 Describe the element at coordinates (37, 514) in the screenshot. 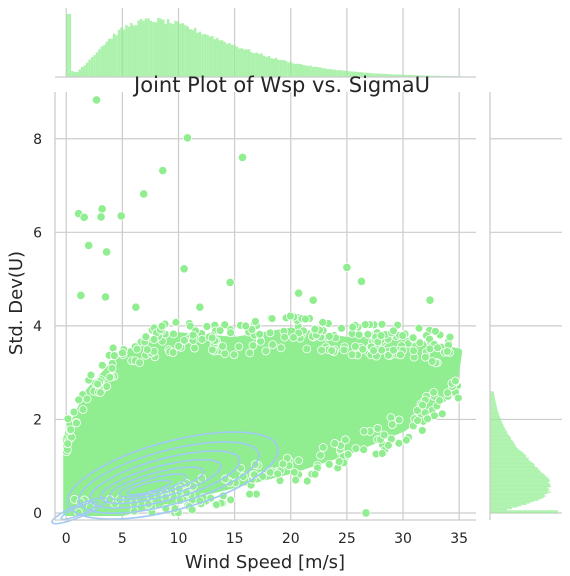

I see `y-tick-label: 0` at that location.